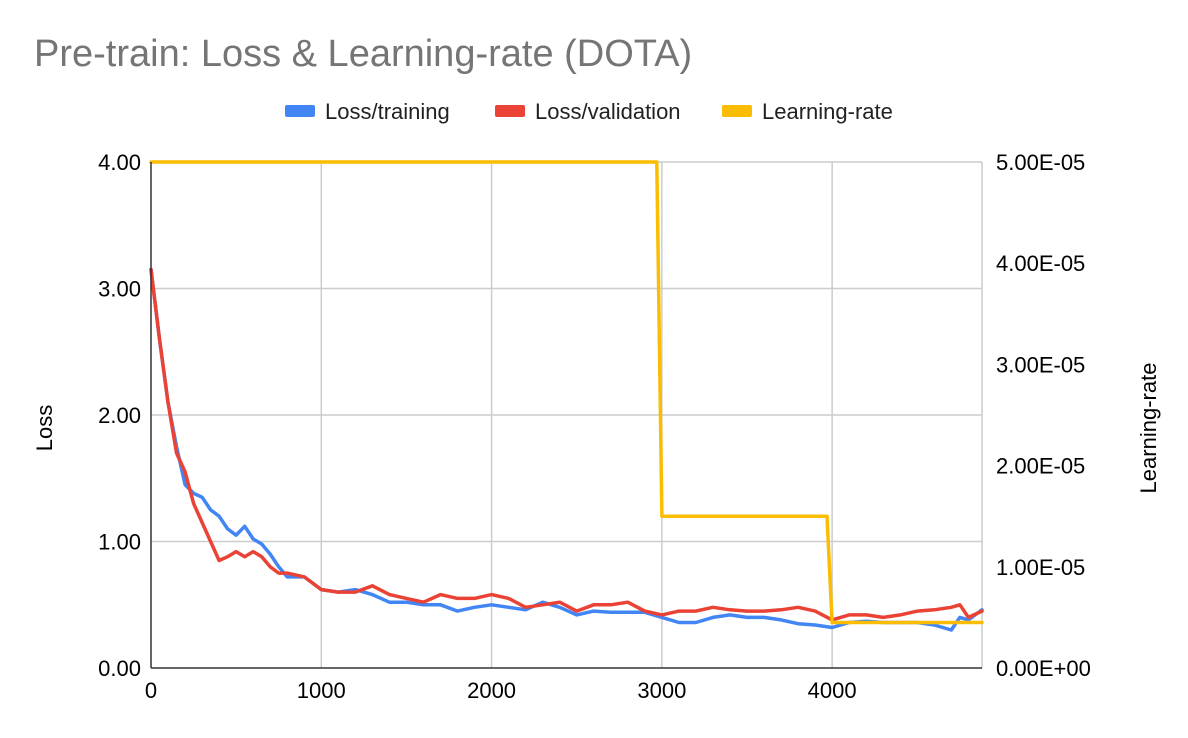  What do you see at coordinates (1040, 263) in the screenshot?
I see `y2-tick-label: 4.00E-05` at bounding box center [1040, 263].